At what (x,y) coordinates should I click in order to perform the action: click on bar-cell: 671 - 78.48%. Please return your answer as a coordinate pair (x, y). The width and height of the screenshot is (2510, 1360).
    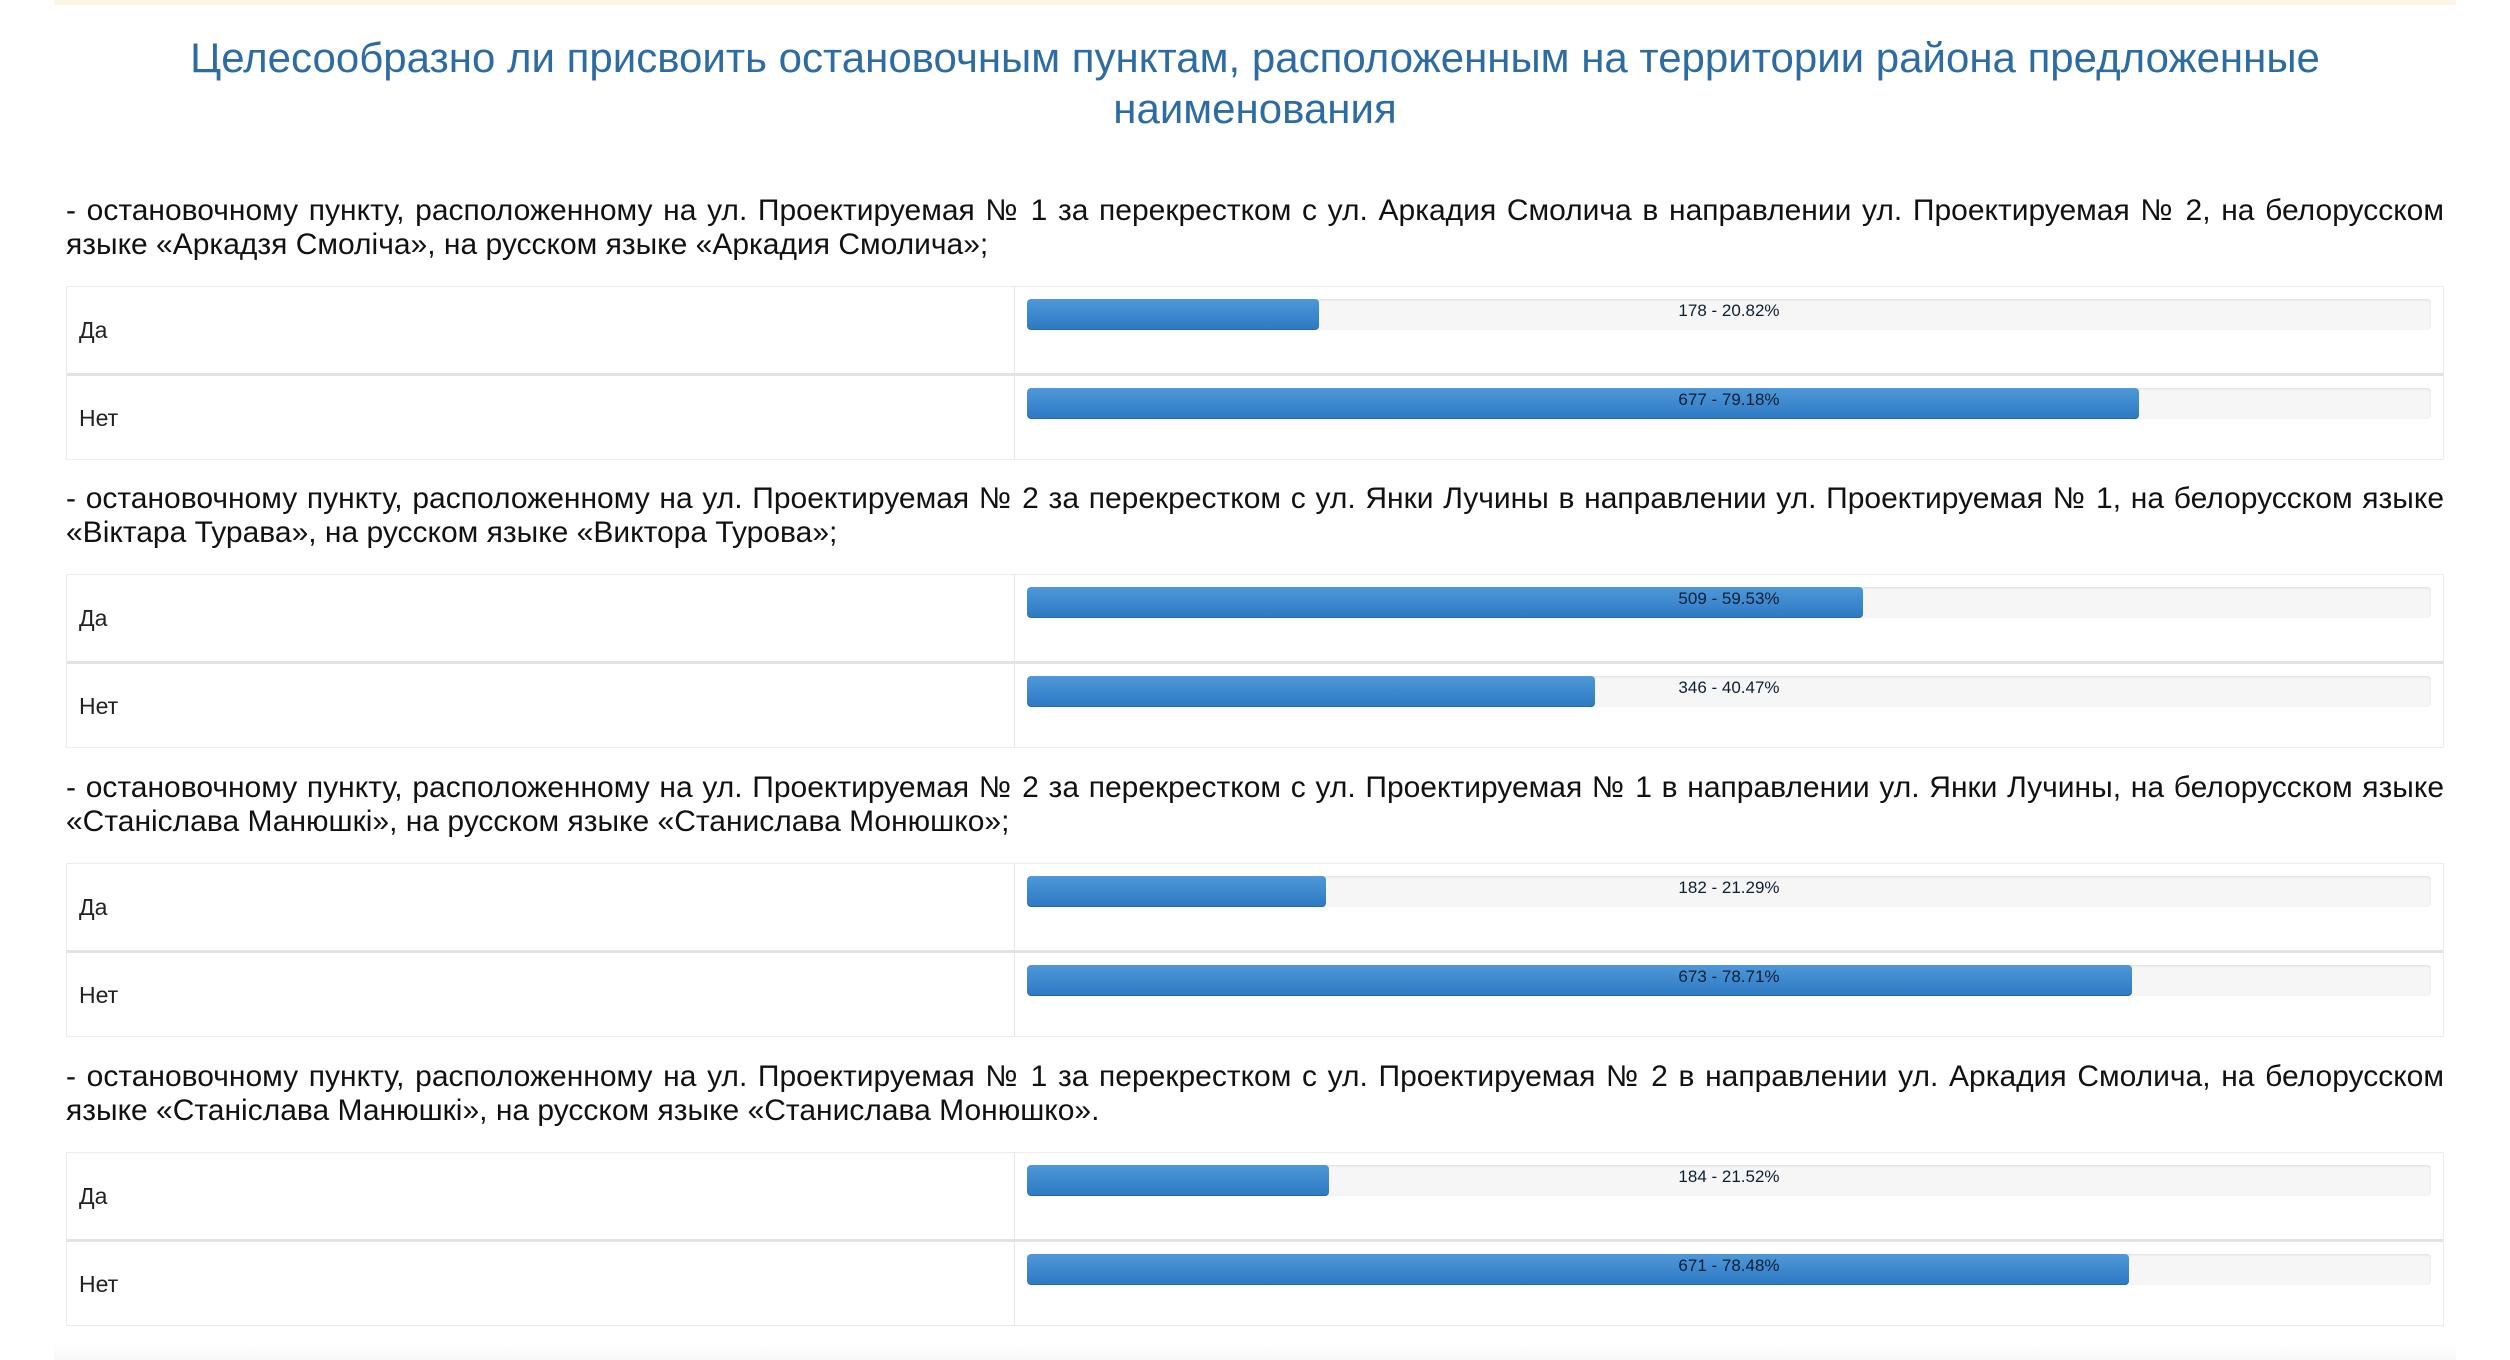
    Looking at the image, I should click on (1729, 1283).